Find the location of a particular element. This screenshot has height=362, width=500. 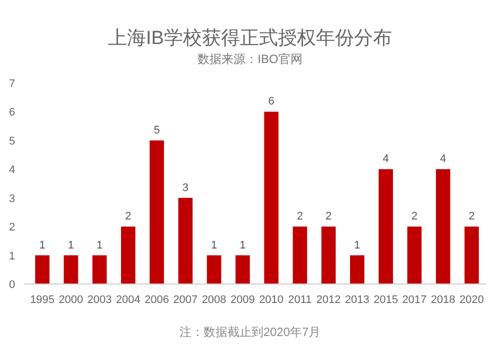

xtick: 2003 is located at coordinates (99, 300).